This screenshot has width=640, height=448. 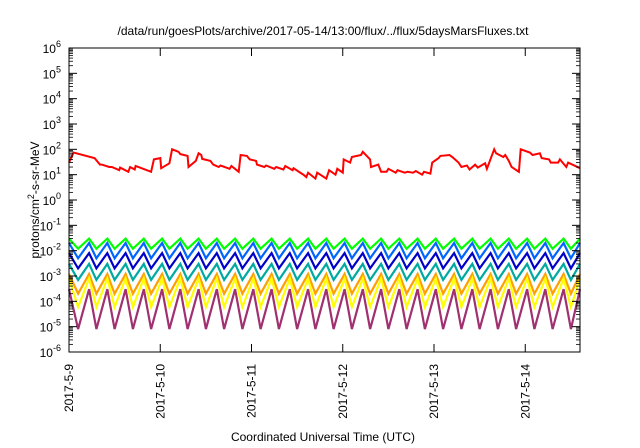 What do you see at coordinates (160, 391) in the screenshot?
I see `x-tick-label: 2017-5-10` at bounding box center [160, 391].